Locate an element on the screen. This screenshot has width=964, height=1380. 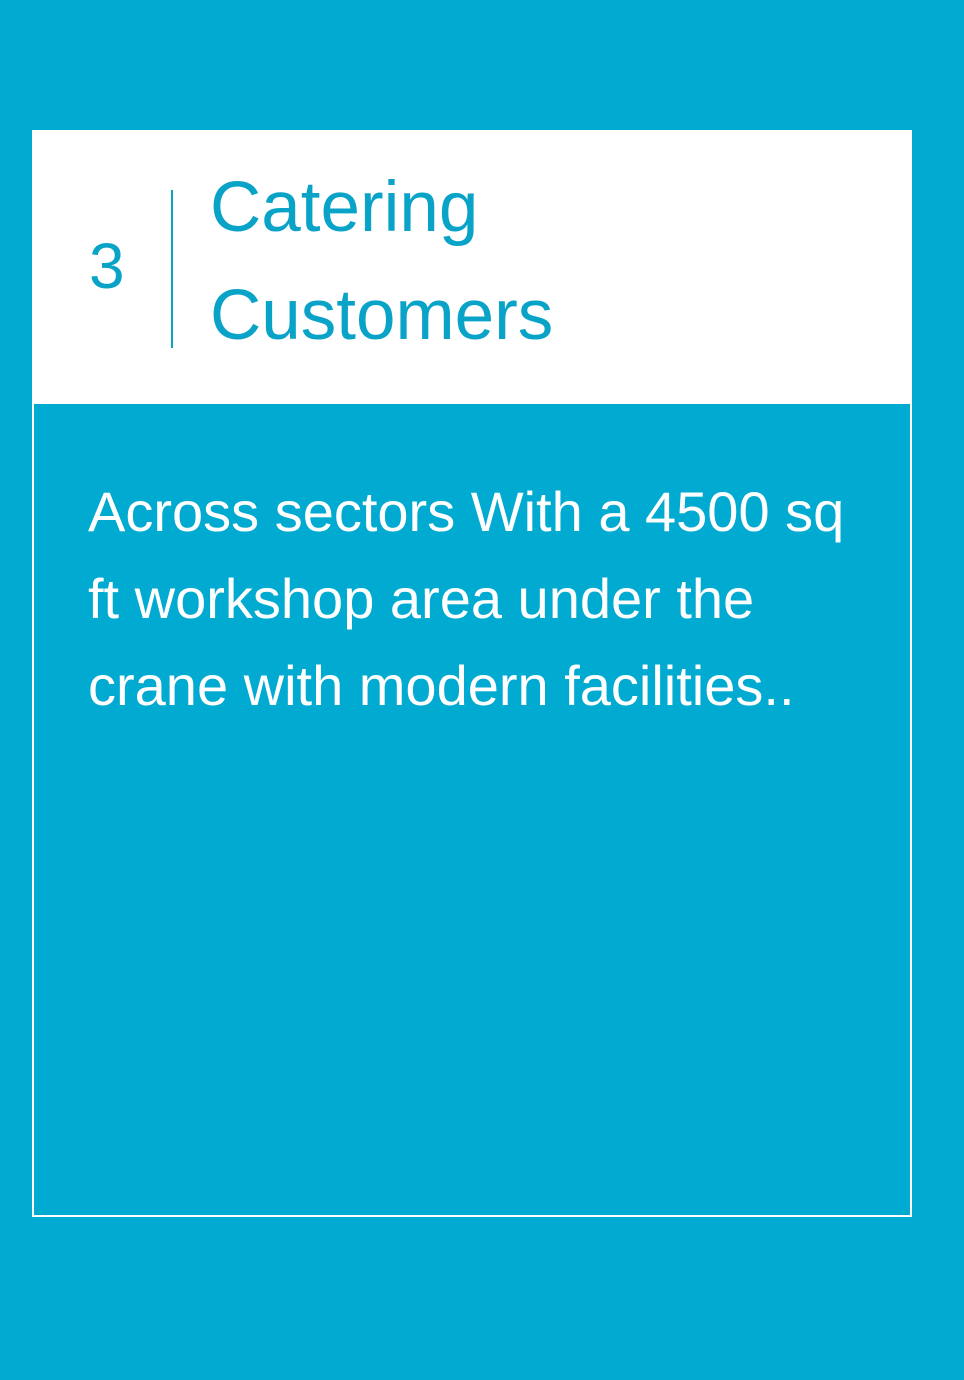
stat-number: 3 is located at coordinates (107, 266).